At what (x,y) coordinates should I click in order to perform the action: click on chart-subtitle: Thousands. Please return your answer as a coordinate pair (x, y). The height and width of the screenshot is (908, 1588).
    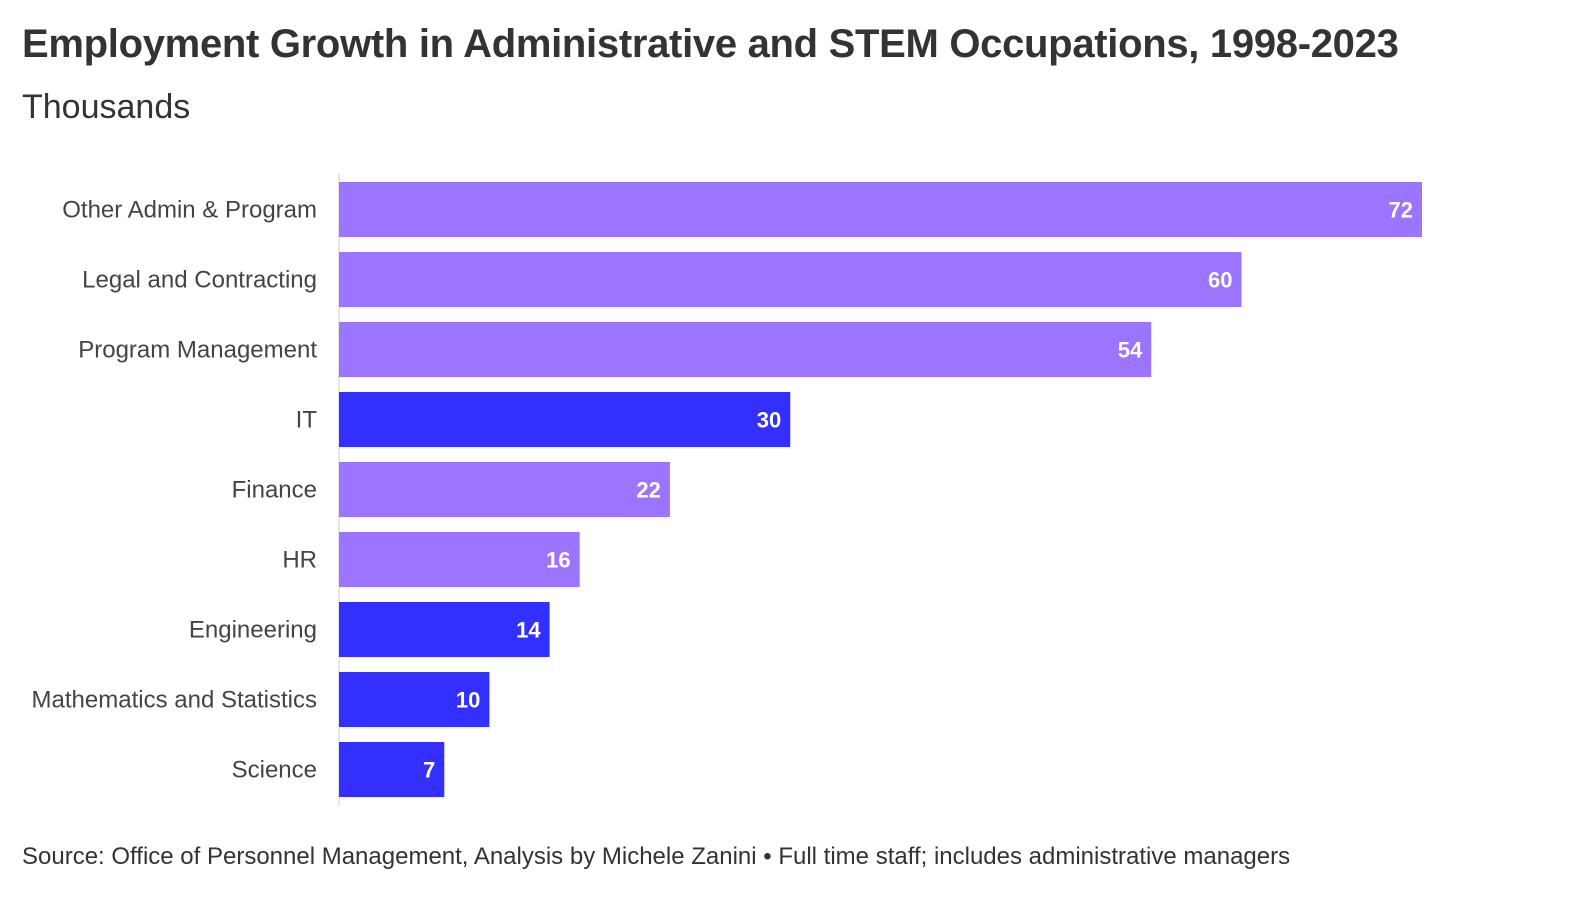
    Looking at the image, I should click on (106, 107).